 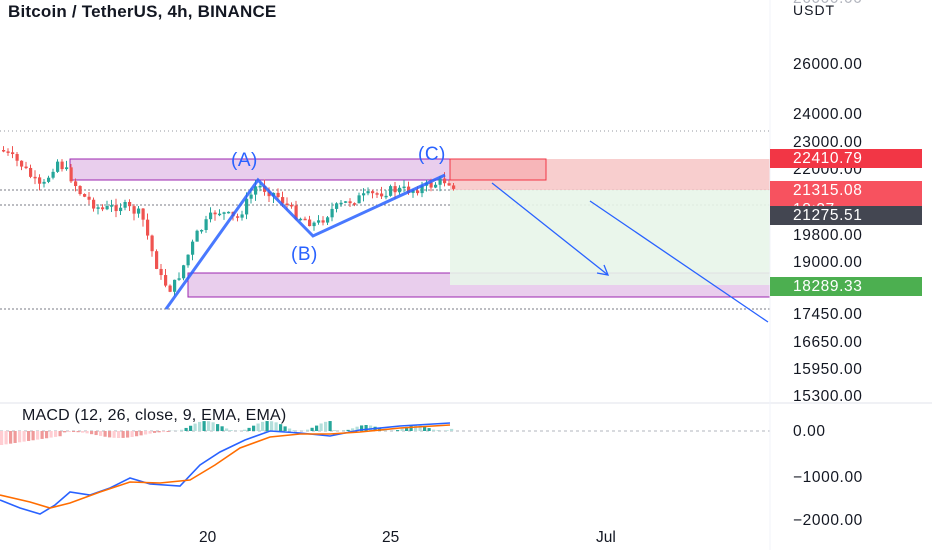 What do you see at coordinates (154, 415) in the screenshot?
I see `macd-indicator-title: MACD (12, 26, close, 9, EMA, EMA)` at bounding box center [154, 415].